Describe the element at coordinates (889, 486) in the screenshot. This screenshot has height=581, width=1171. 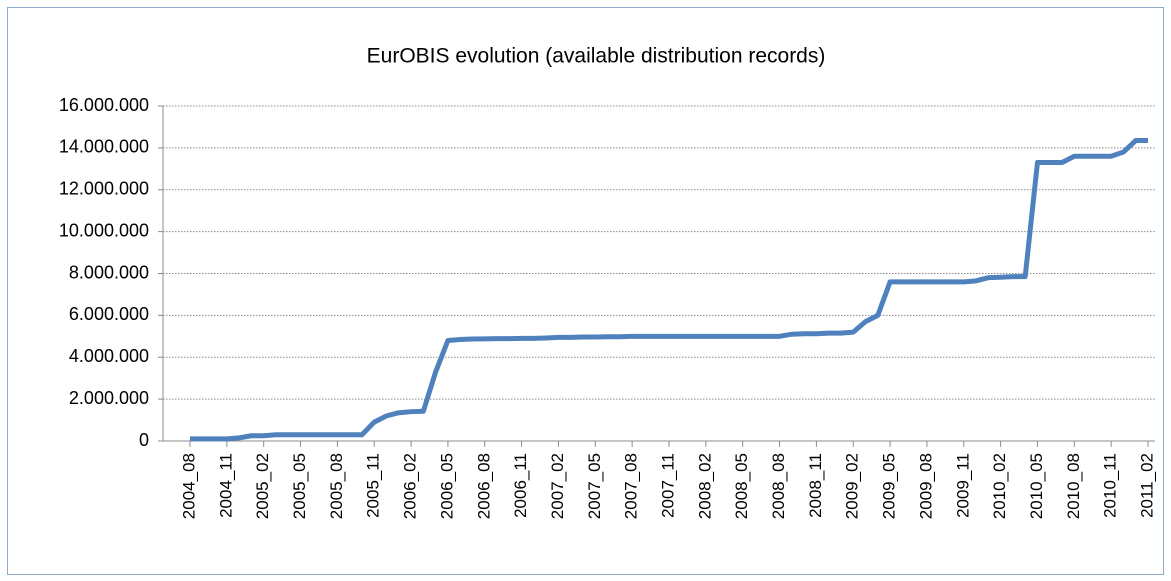
I see `x-tick-label: 2009_05` at that location.